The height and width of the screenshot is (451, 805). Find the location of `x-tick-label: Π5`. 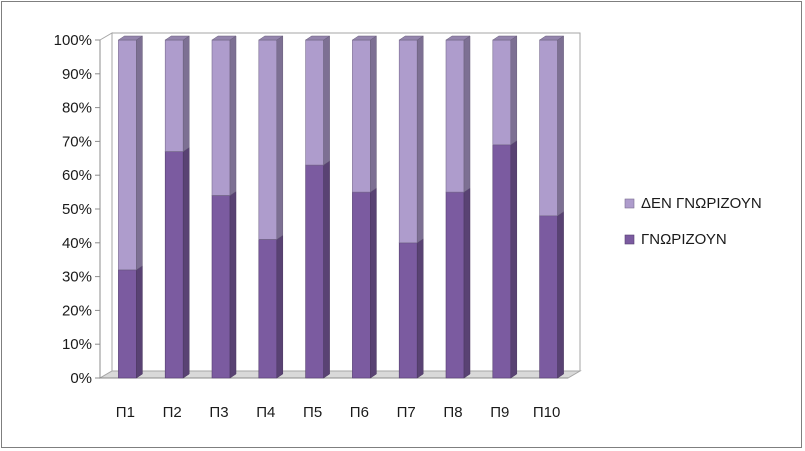

x-tick-label: Π5 is located at coordinates (312, 412).